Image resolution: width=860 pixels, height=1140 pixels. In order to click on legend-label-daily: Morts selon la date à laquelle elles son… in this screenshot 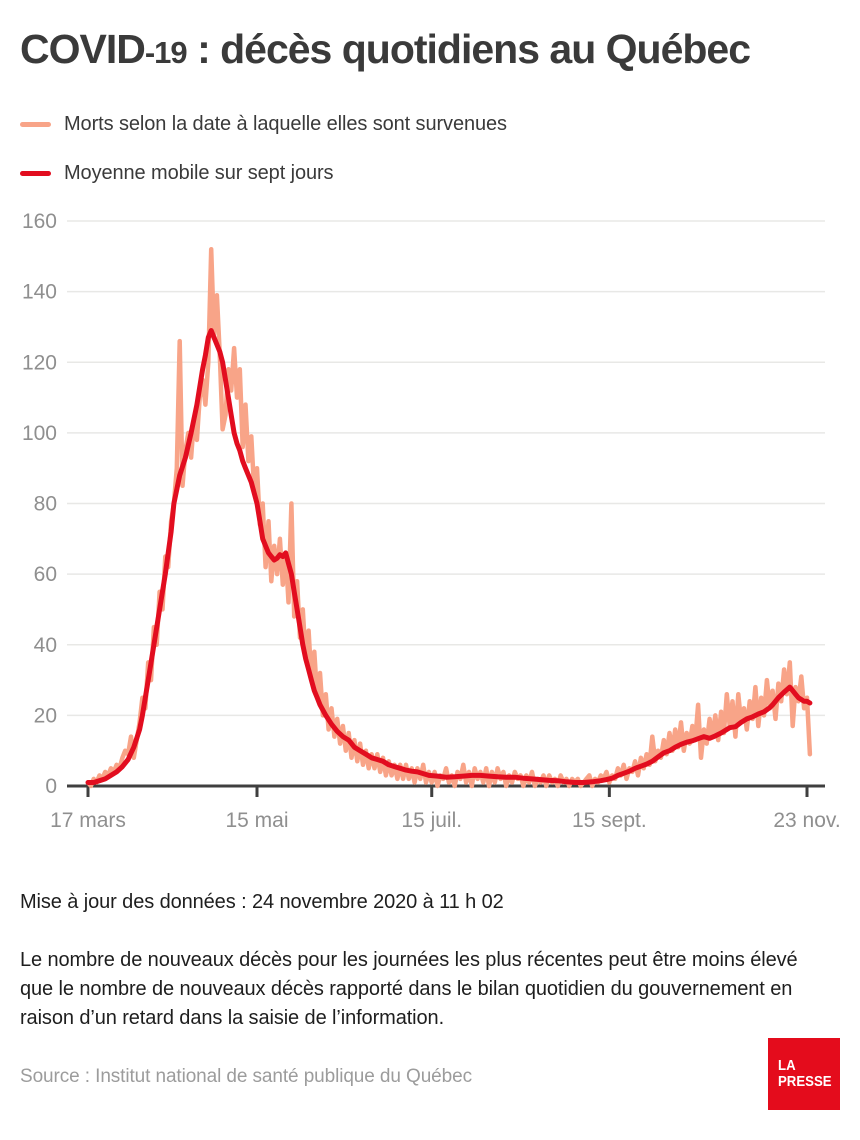, I will do `click(285, 123)`.